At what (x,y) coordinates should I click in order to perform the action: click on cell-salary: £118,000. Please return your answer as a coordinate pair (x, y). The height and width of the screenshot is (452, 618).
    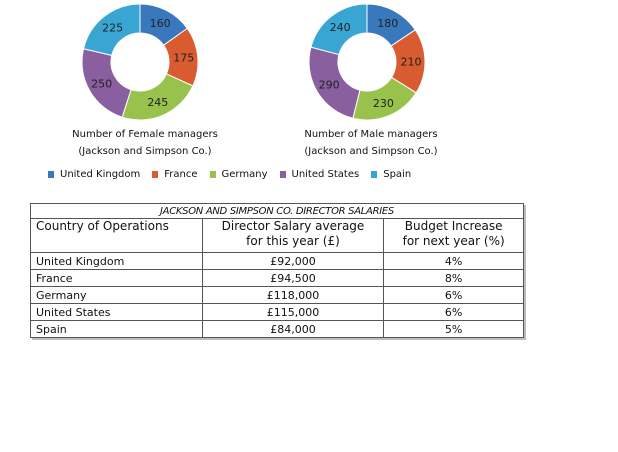
    Looking at the image, I should click on (293, 295).